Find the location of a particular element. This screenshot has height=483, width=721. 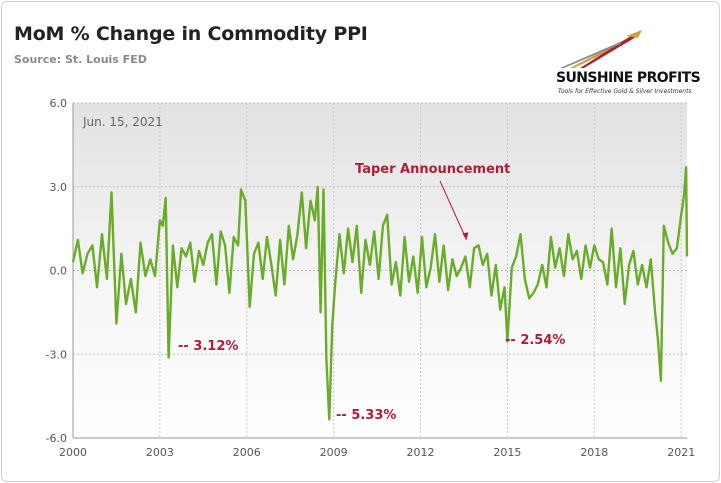

chart-title: MoM % Change in Commodity PPI is located at coordinates (191, 34).